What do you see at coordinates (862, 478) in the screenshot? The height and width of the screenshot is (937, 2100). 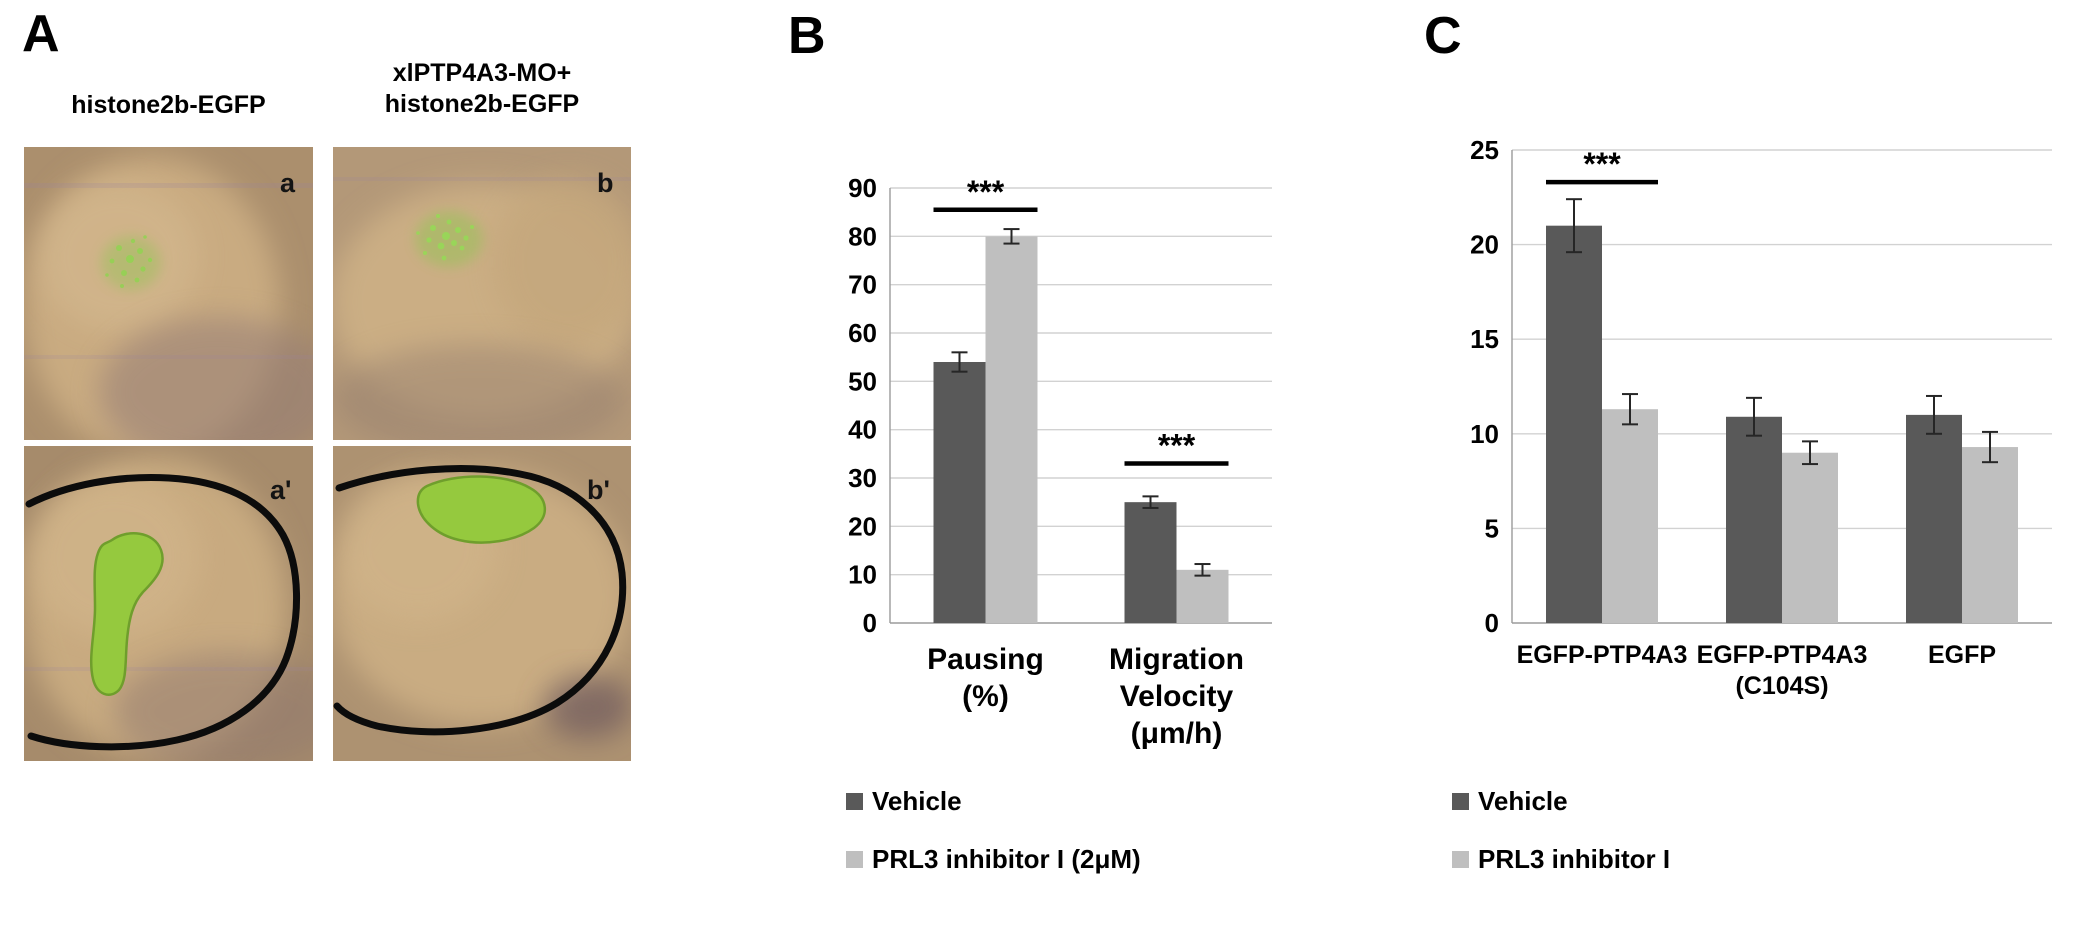 I see `y-tick-label: 30` at bounding box center [862, 478].